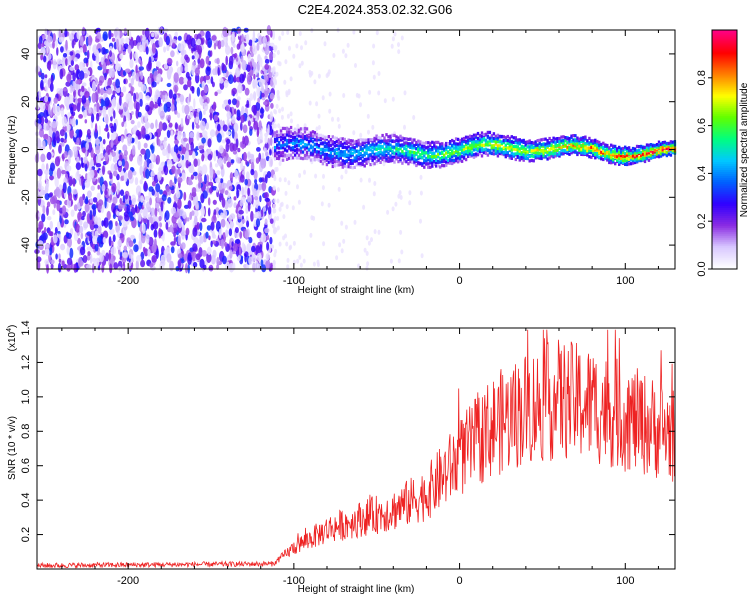  I want to click on spectrogram-ytick-label: 0, so click(26, 149).